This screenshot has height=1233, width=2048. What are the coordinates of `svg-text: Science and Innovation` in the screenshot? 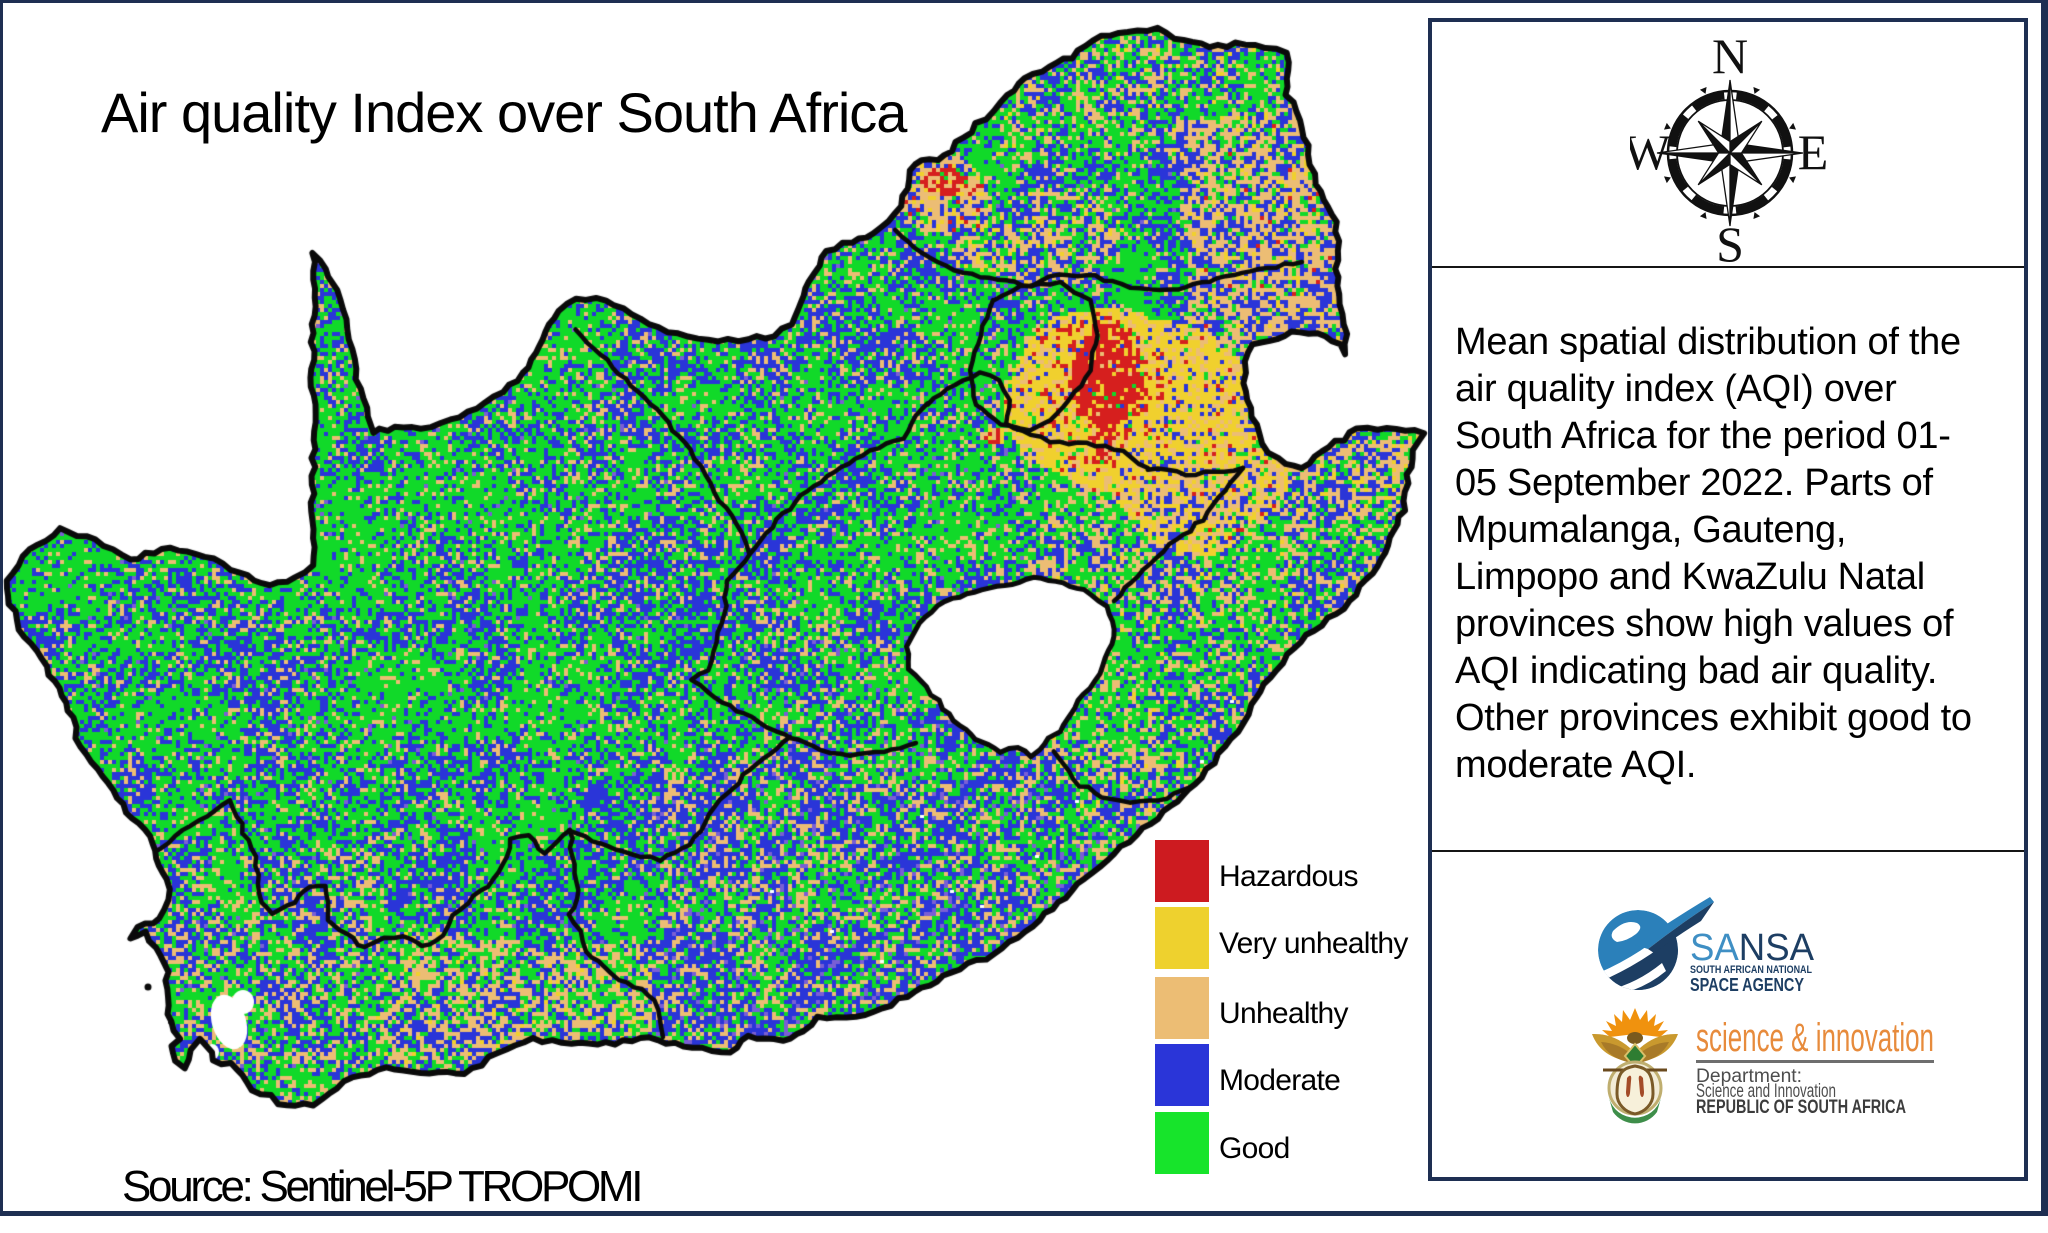 It's located at (1766, 1091).